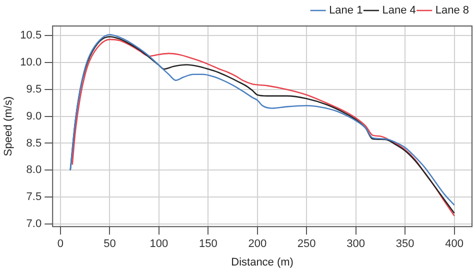  What do you see at coordinates (110, 244) in the screenshot?
I see `x-tick-label: 50` at bounding box center [110, 244].